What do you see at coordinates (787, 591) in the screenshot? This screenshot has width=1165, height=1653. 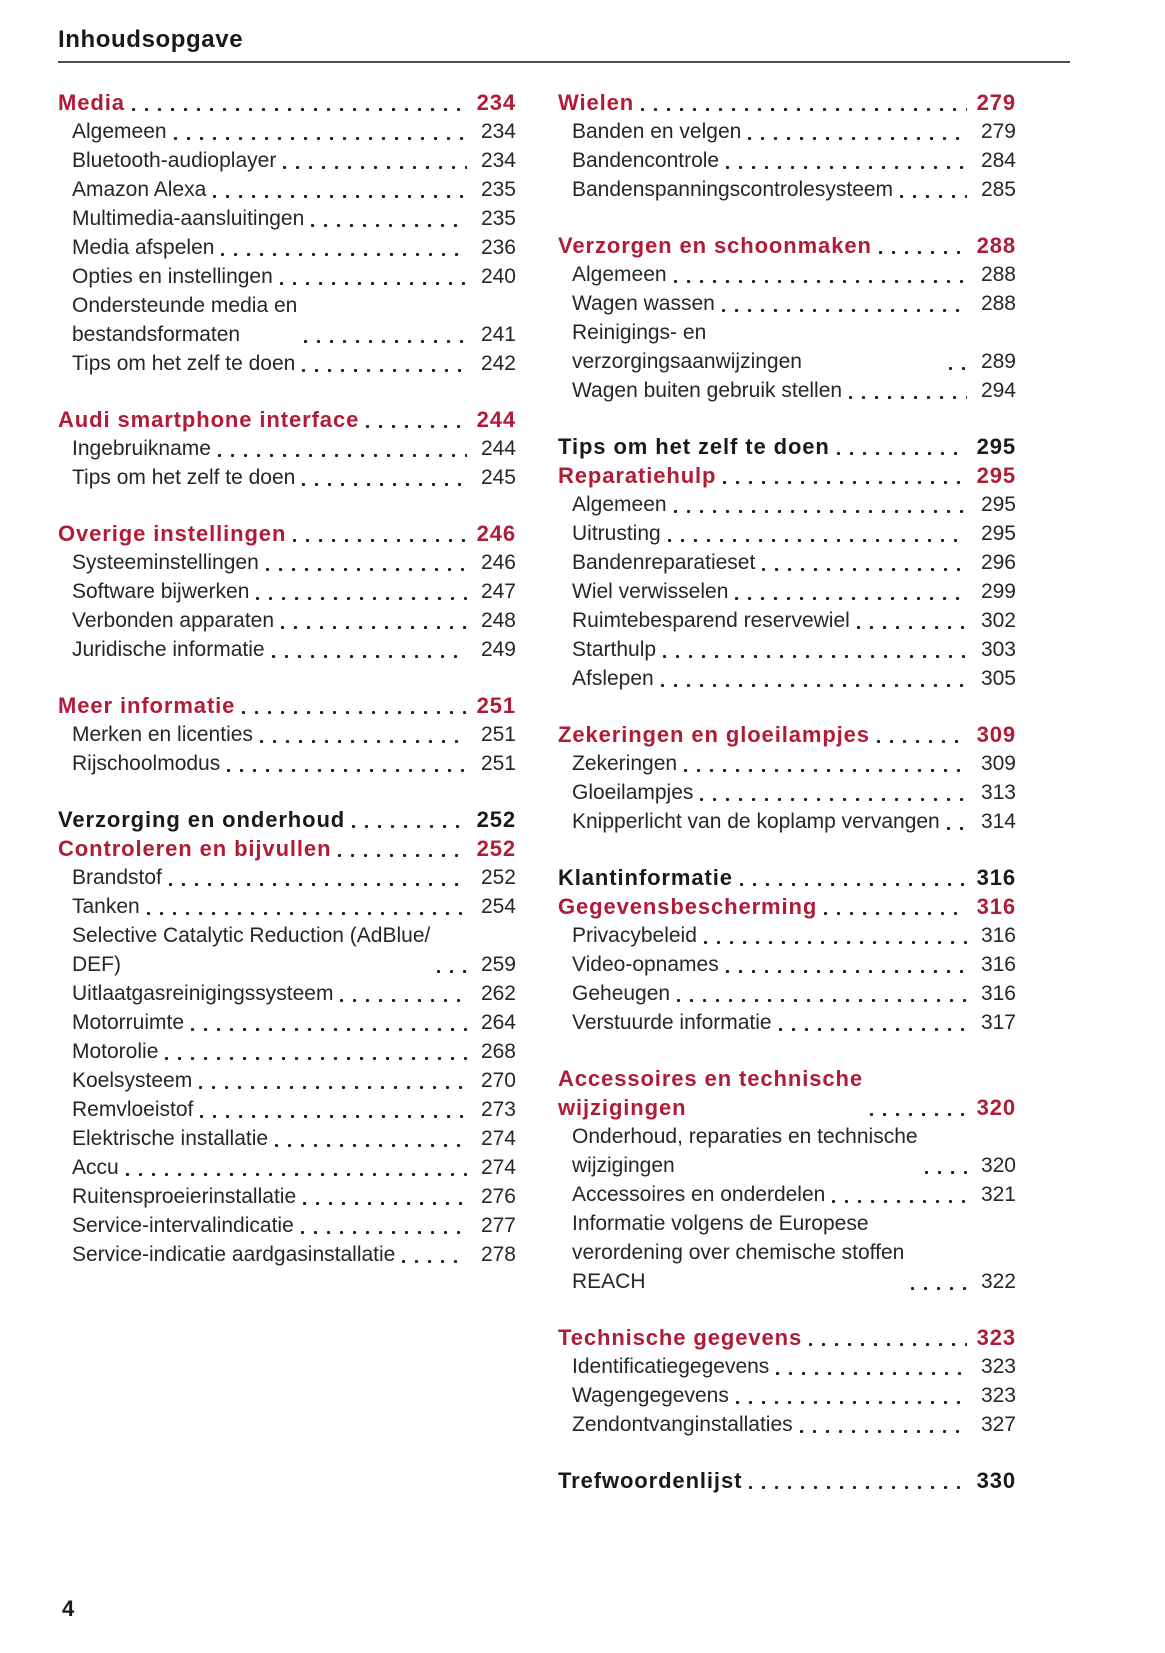 I see `toc-entry: Wiel verwisselen 299` at bounding box center [787, 591].